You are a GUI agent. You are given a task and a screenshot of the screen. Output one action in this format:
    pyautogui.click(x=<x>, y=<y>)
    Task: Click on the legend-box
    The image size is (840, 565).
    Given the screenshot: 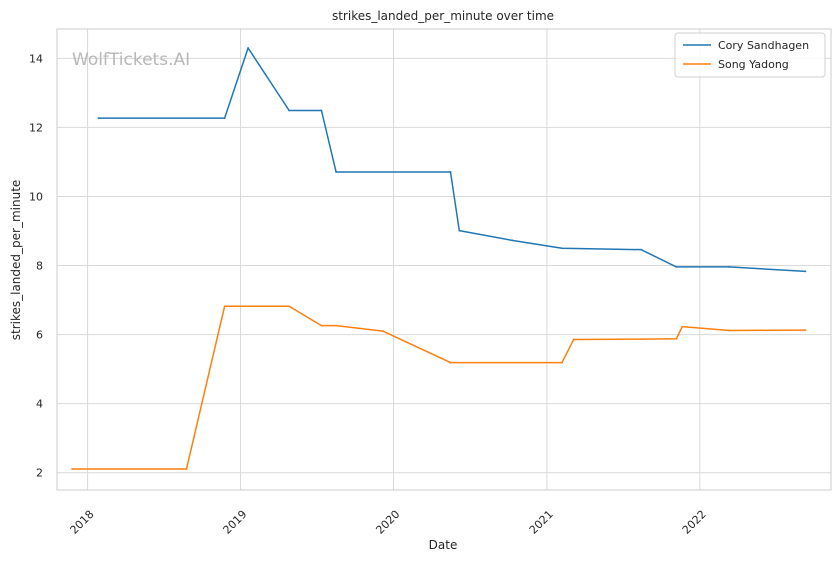 What is the action you would take?
    pyautogui.click(x=750, y=55)
    